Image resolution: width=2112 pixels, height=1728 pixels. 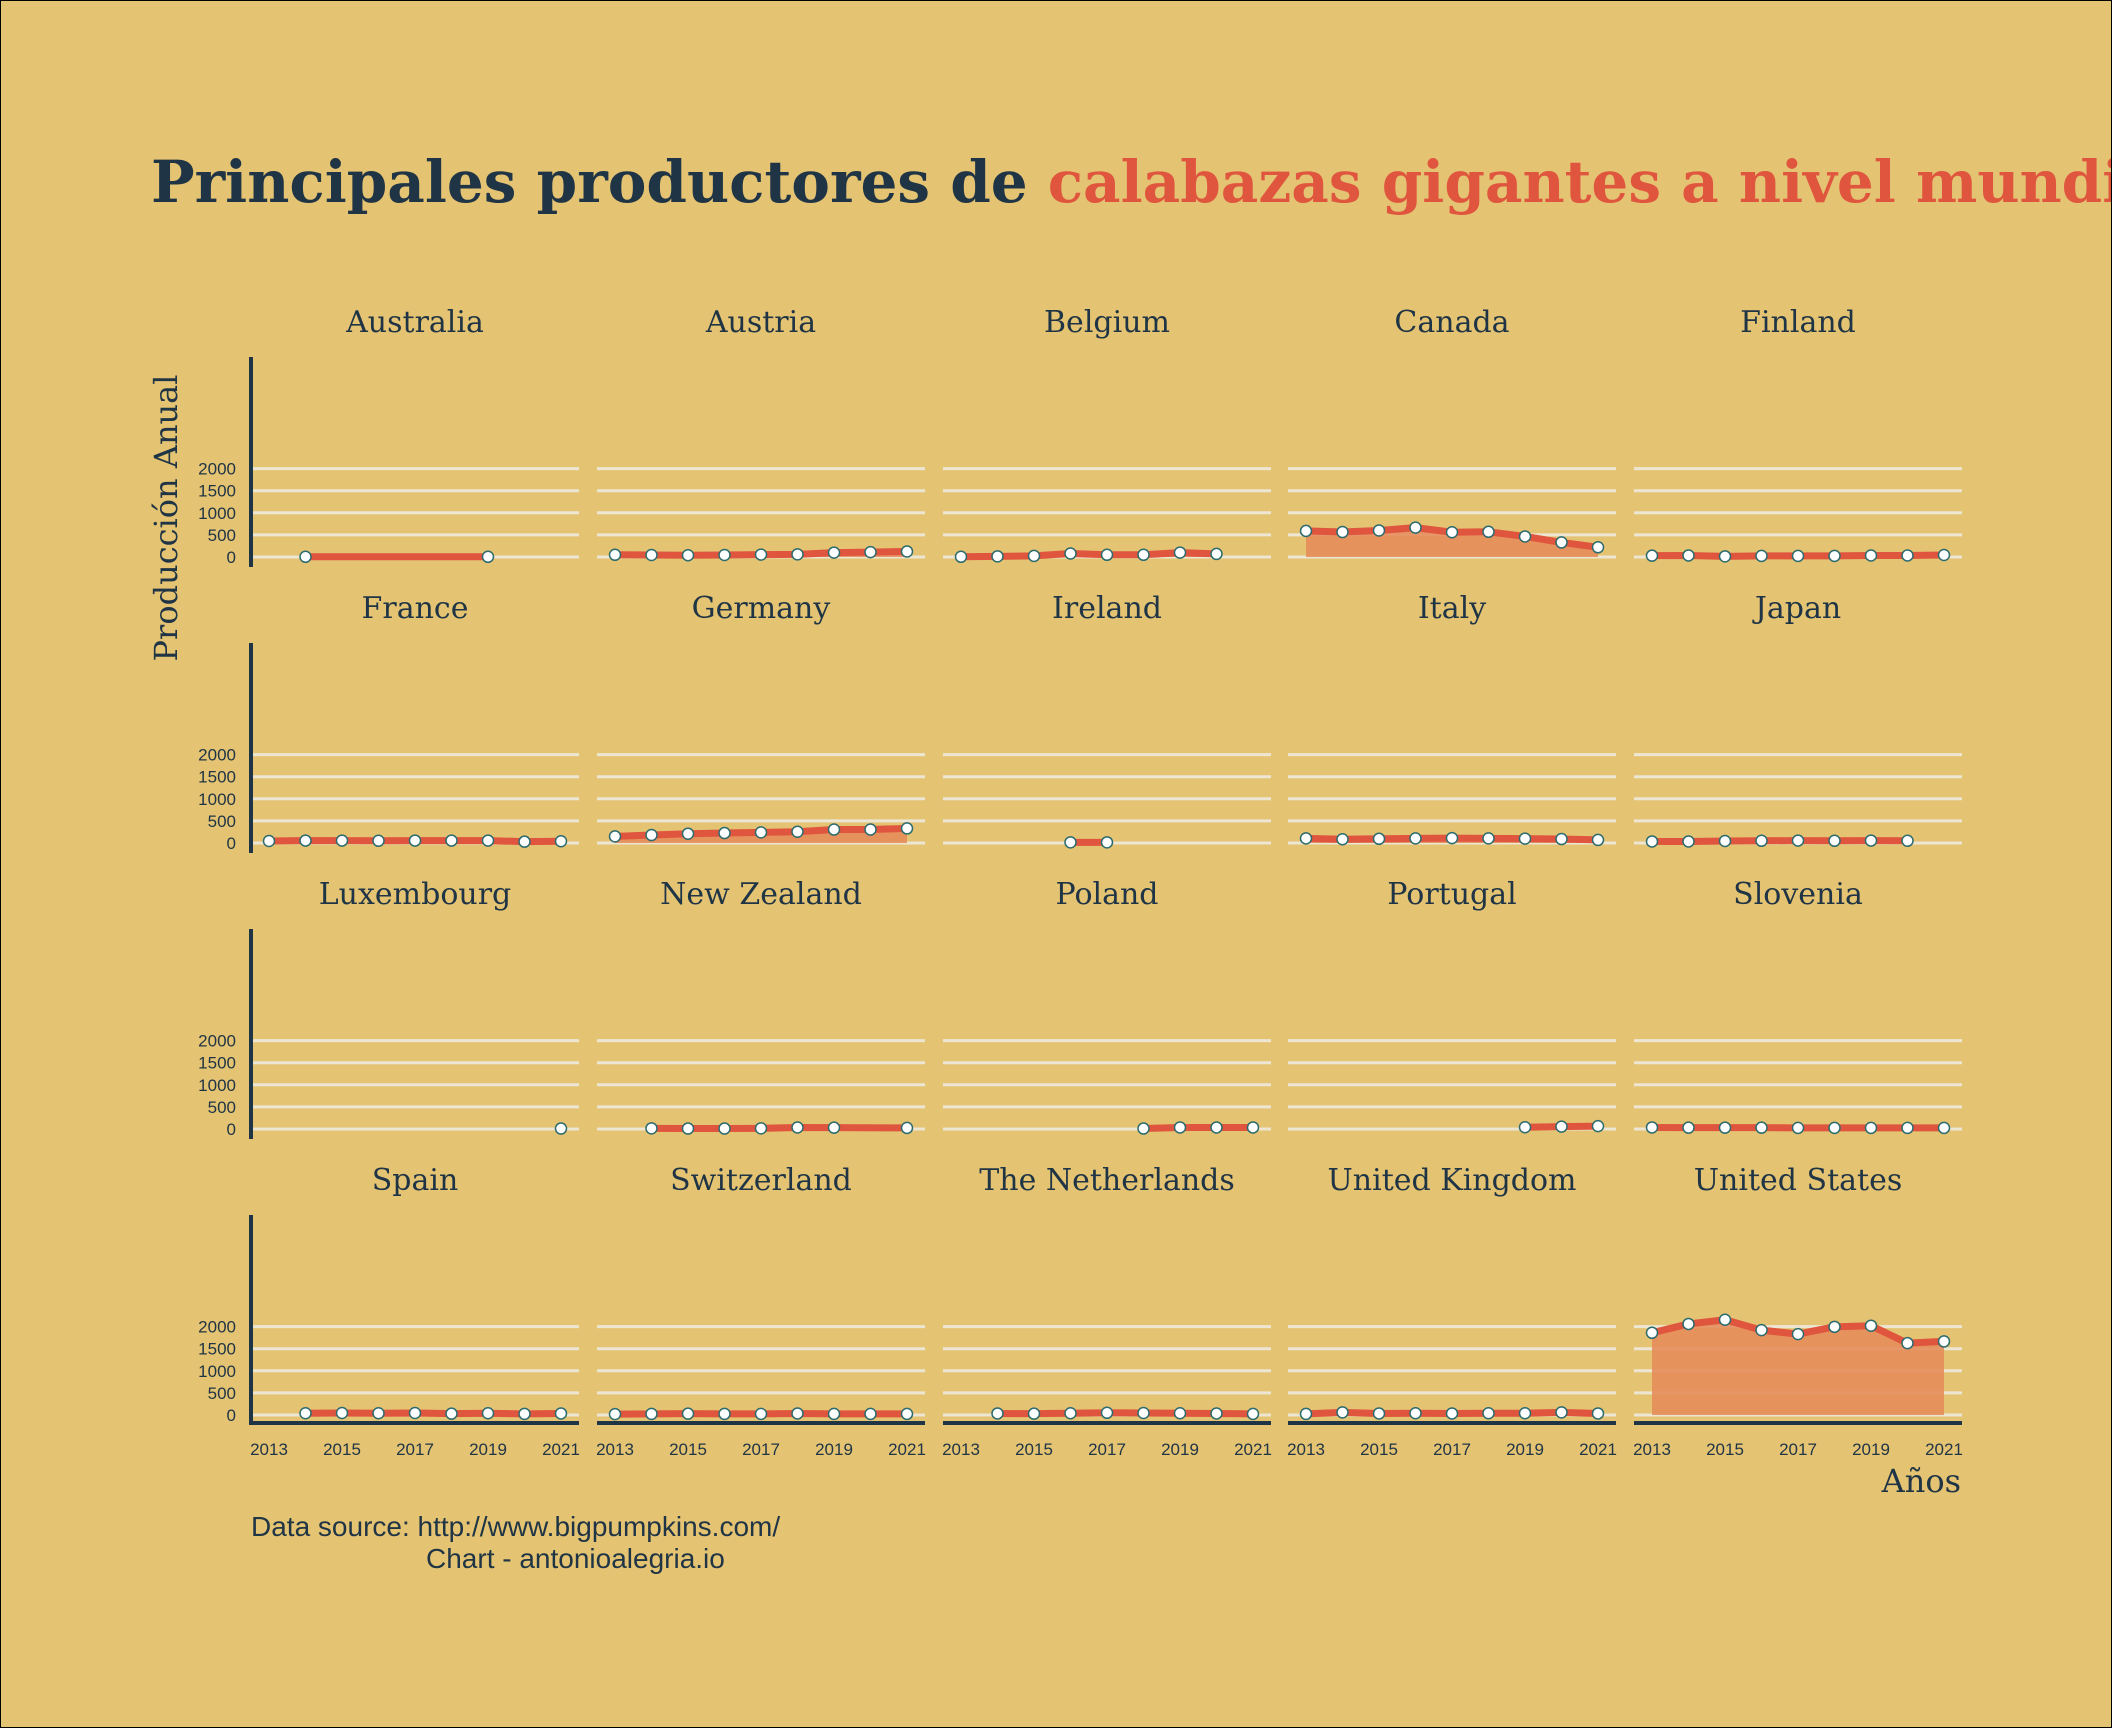 I want to click on panel-title: The Netherlands, so click(x=1107, y=1180).